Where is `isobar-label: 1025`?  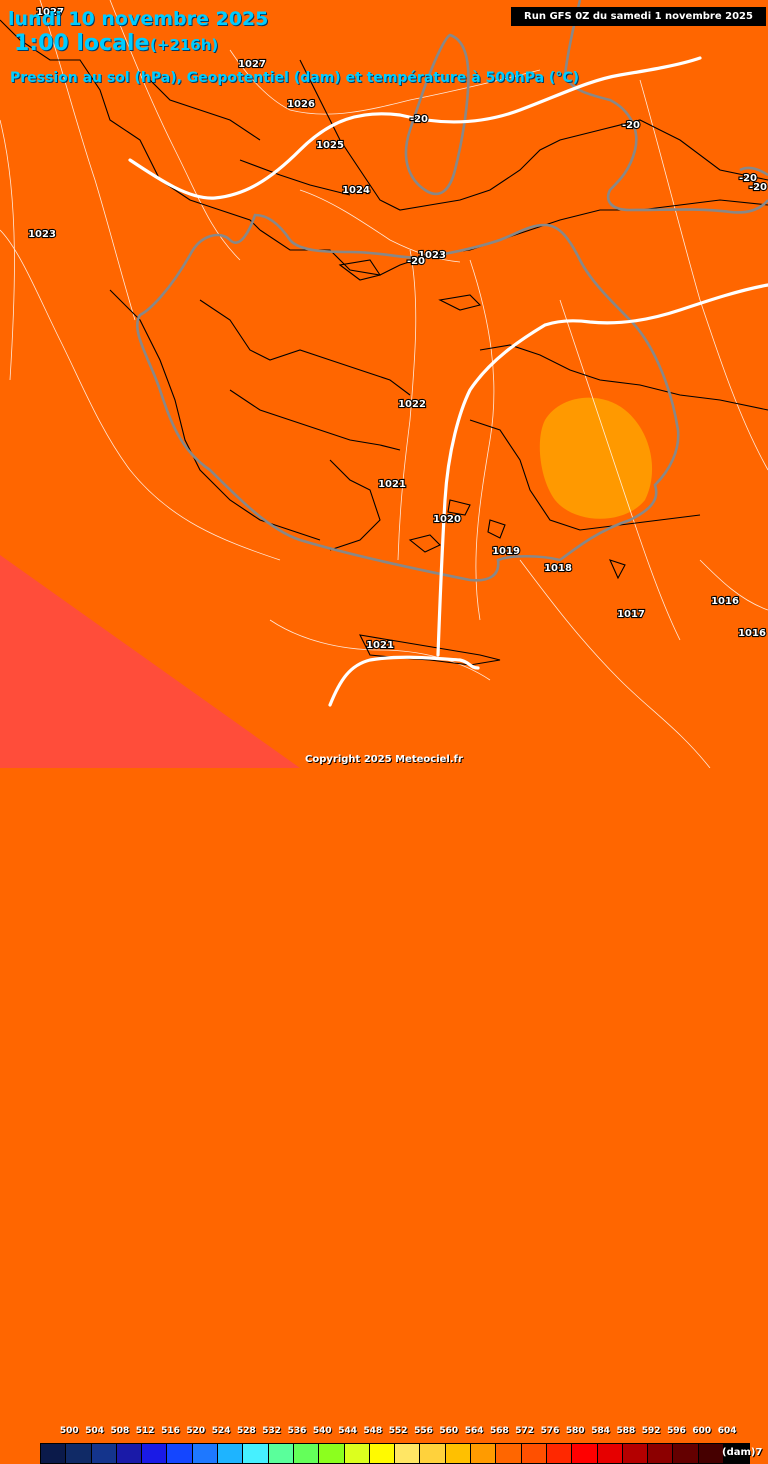
isobar-label: 1025 is located at coordinates (330, 145).